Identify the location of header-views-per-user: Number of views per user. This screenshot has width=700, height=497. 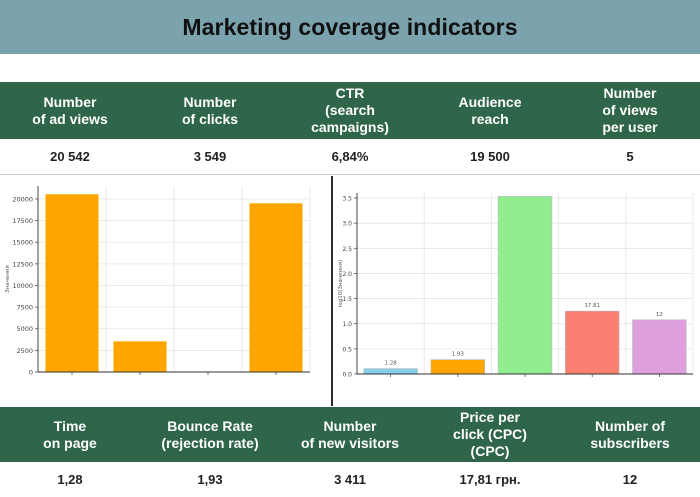
(630, 110).